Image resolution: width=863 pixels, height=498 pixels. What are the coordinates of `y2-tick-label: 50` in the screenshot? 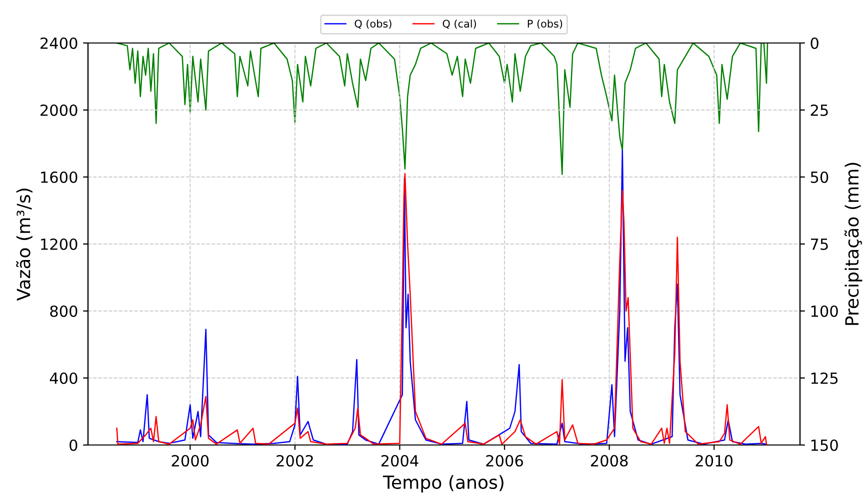 It's located at (819, 177).